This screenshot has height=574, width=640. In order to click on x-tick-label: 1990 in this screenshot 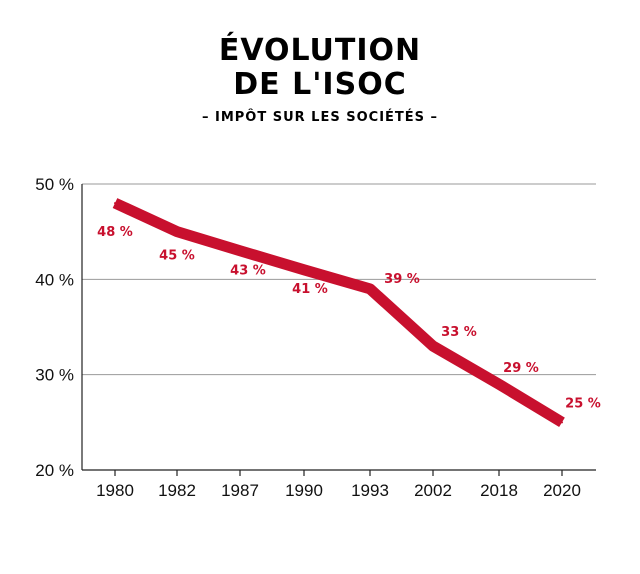, I will do `click(304, 490)`.